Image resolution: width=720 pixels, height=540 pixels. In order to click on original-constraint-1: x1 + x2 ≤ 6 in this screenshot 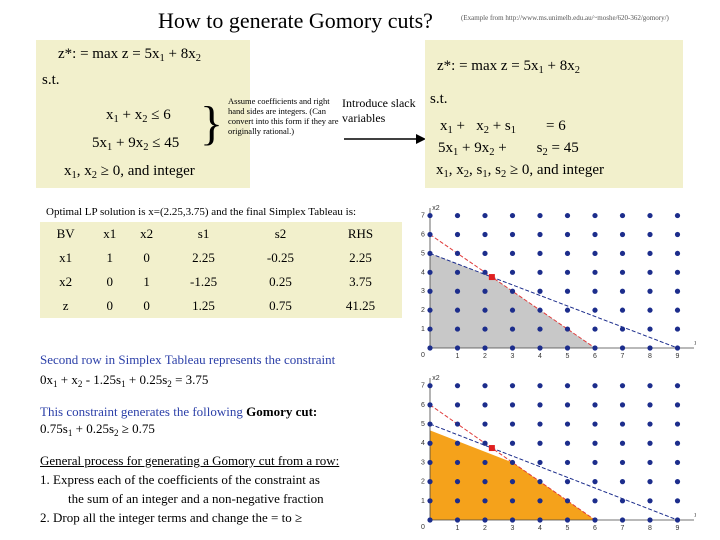, I will do `click(138, 116)`.